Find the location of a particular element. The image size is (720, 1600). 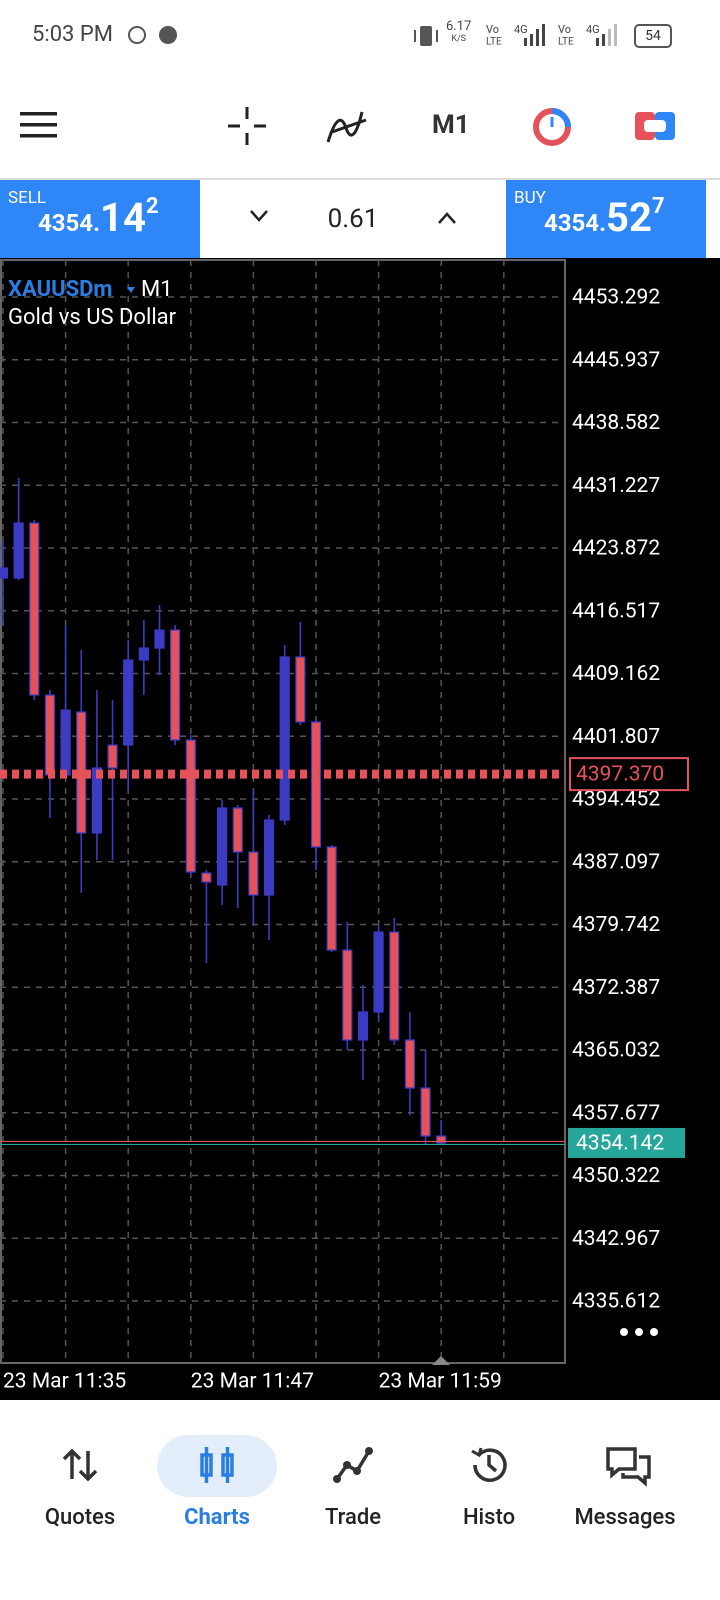

chart-shift-marker is located at coordinates (441, 1360).